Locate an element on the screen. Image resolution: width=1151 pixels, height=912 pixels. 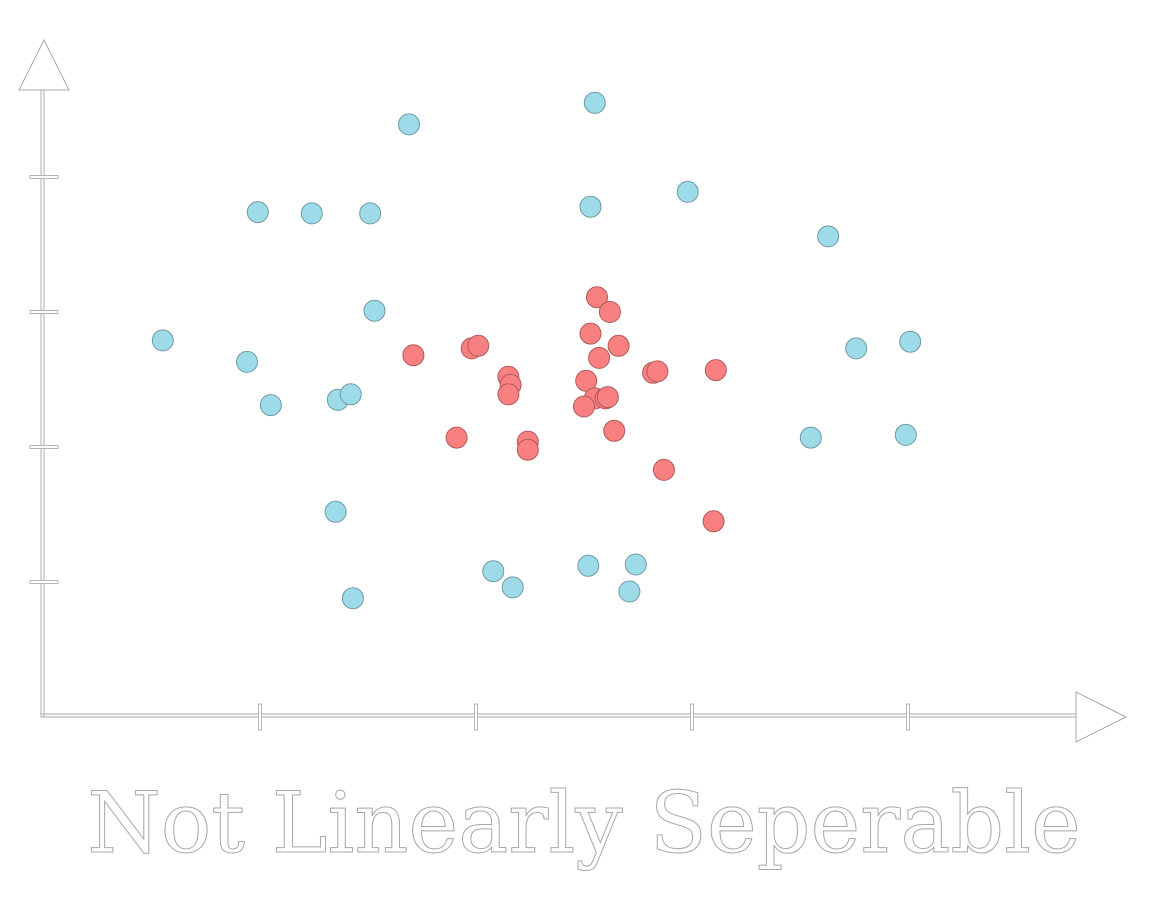
x-axis-arrowhead is located at coordinates (1101, 717).